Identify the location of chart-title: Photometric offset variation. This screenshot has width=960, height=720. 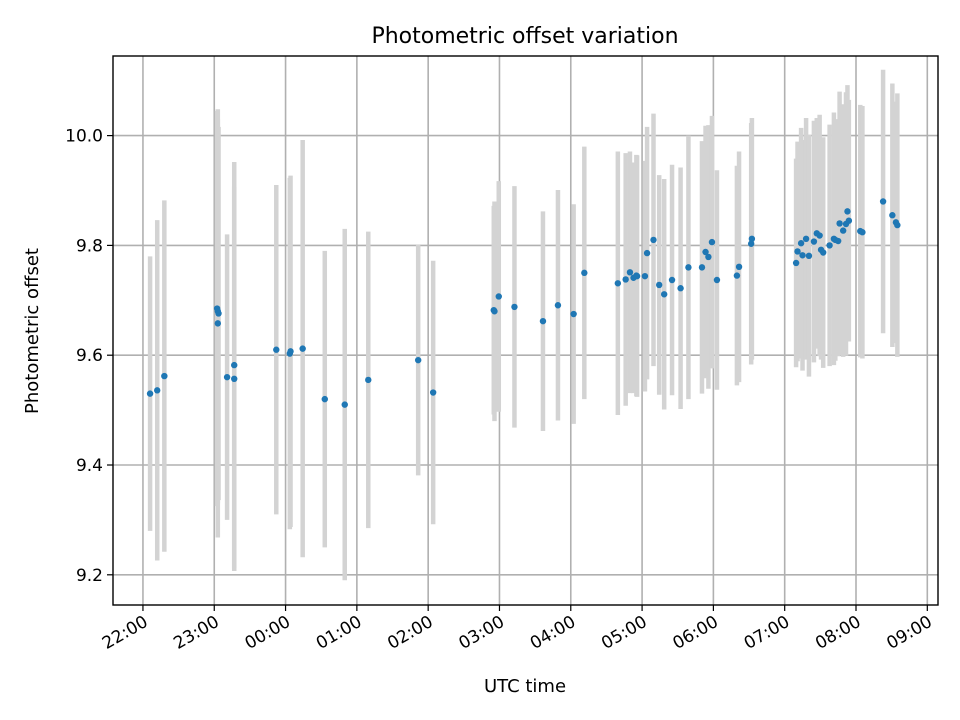
(524, 36).